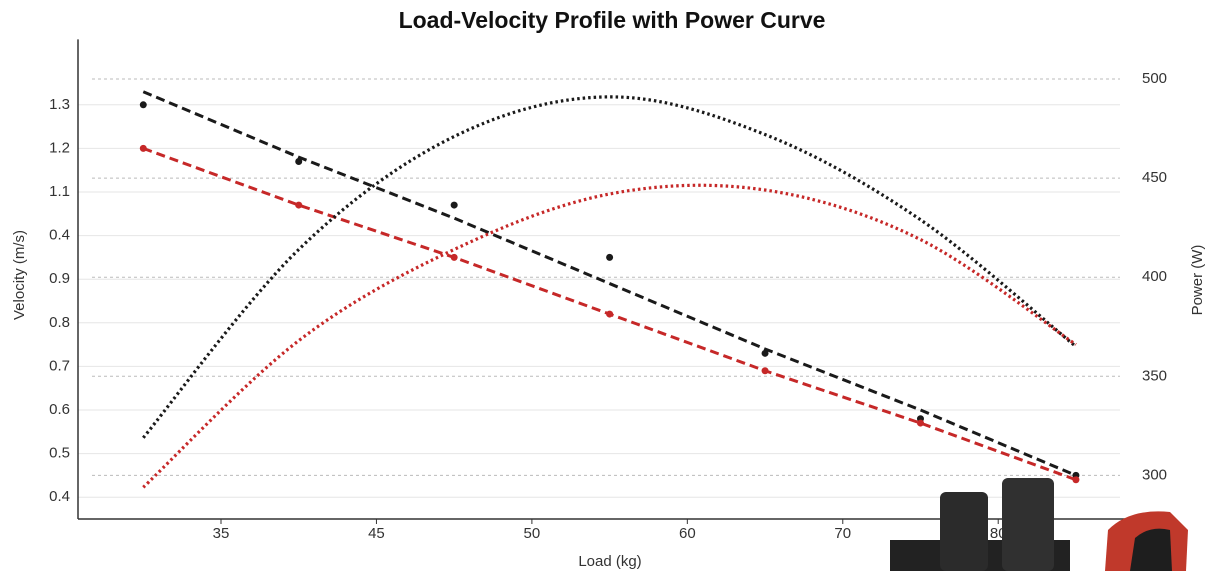 Image resolution: width=1207 pixels, height=571 pixels. What do you see at coordinates (59, 365) in the screenshot?
I see `y-tick-label: 0.7` at bounding box center [59, 365].